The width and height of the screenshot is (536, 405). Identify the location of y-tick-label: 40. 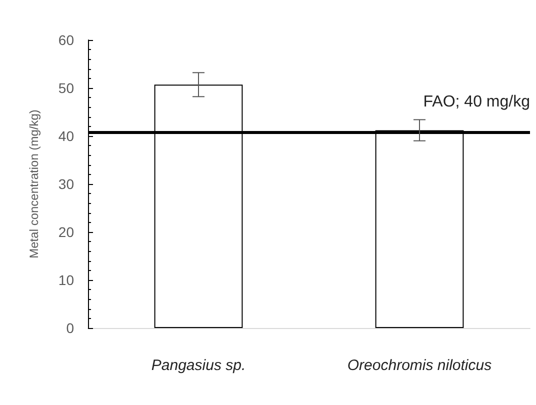
(66, 136).